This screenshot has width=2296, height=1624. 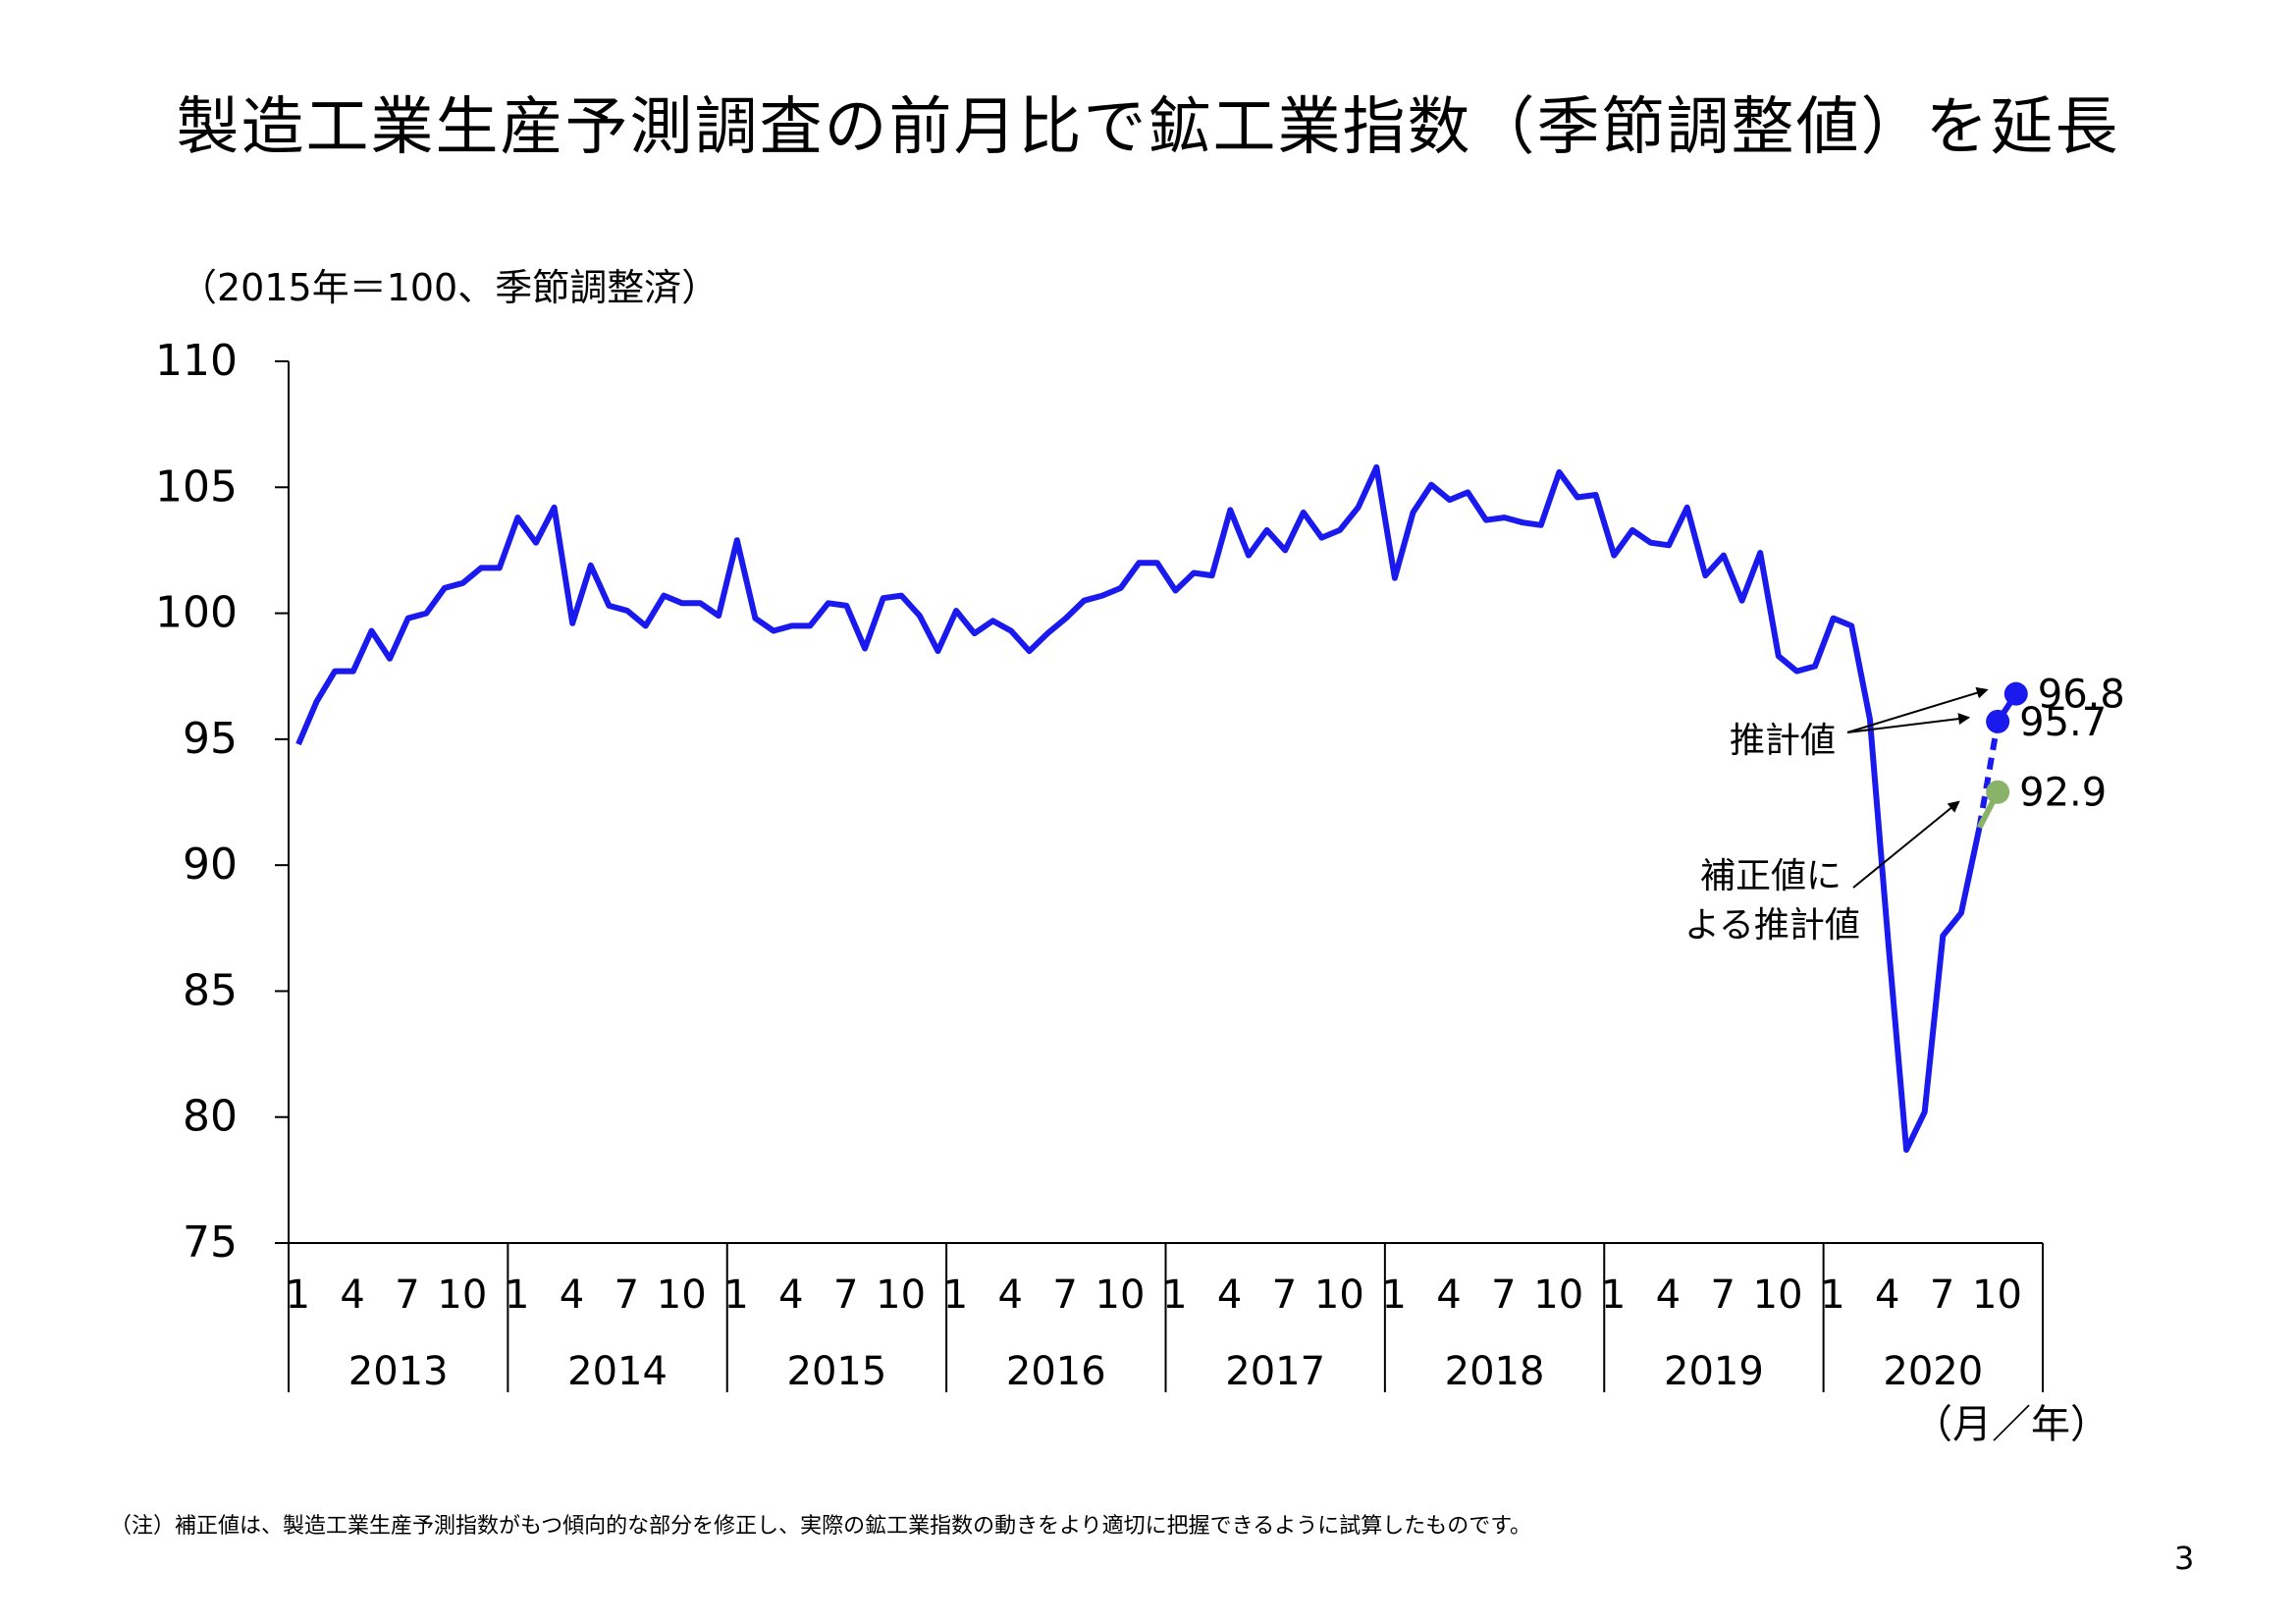 I want to click on data-point-label: 96.8, so click(x=2081, y=695).